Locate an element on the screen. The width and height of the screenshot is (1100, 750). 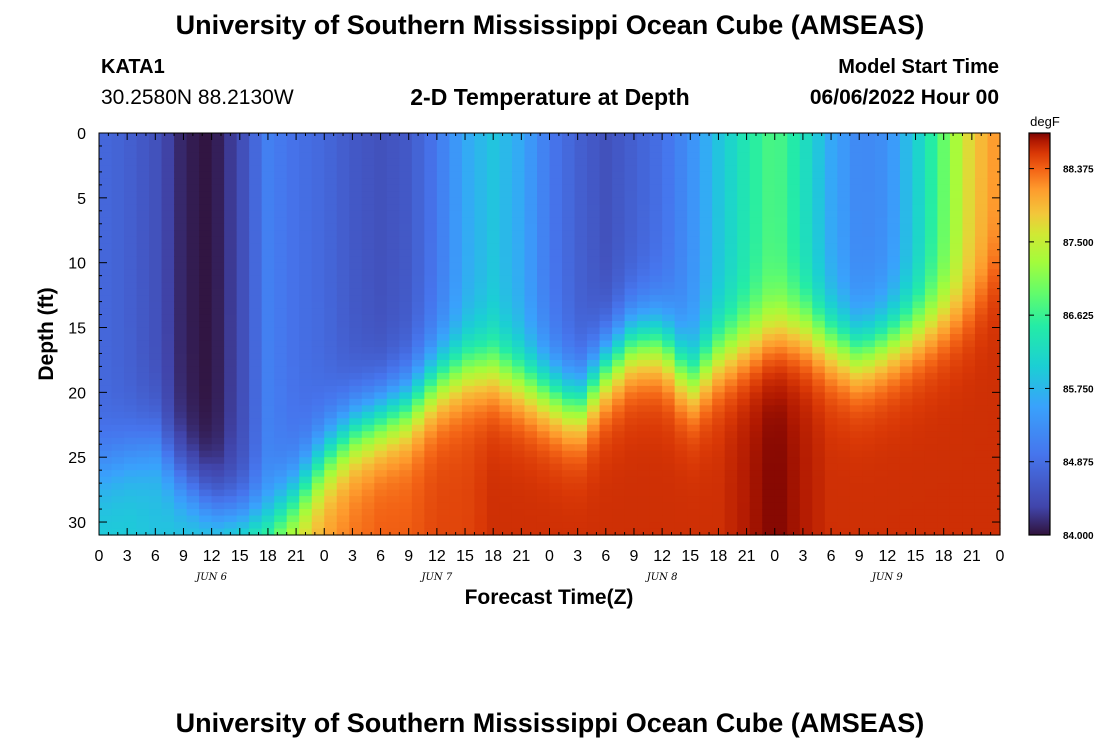
day-label: JUN 8 is located at coordinates (661, 577).